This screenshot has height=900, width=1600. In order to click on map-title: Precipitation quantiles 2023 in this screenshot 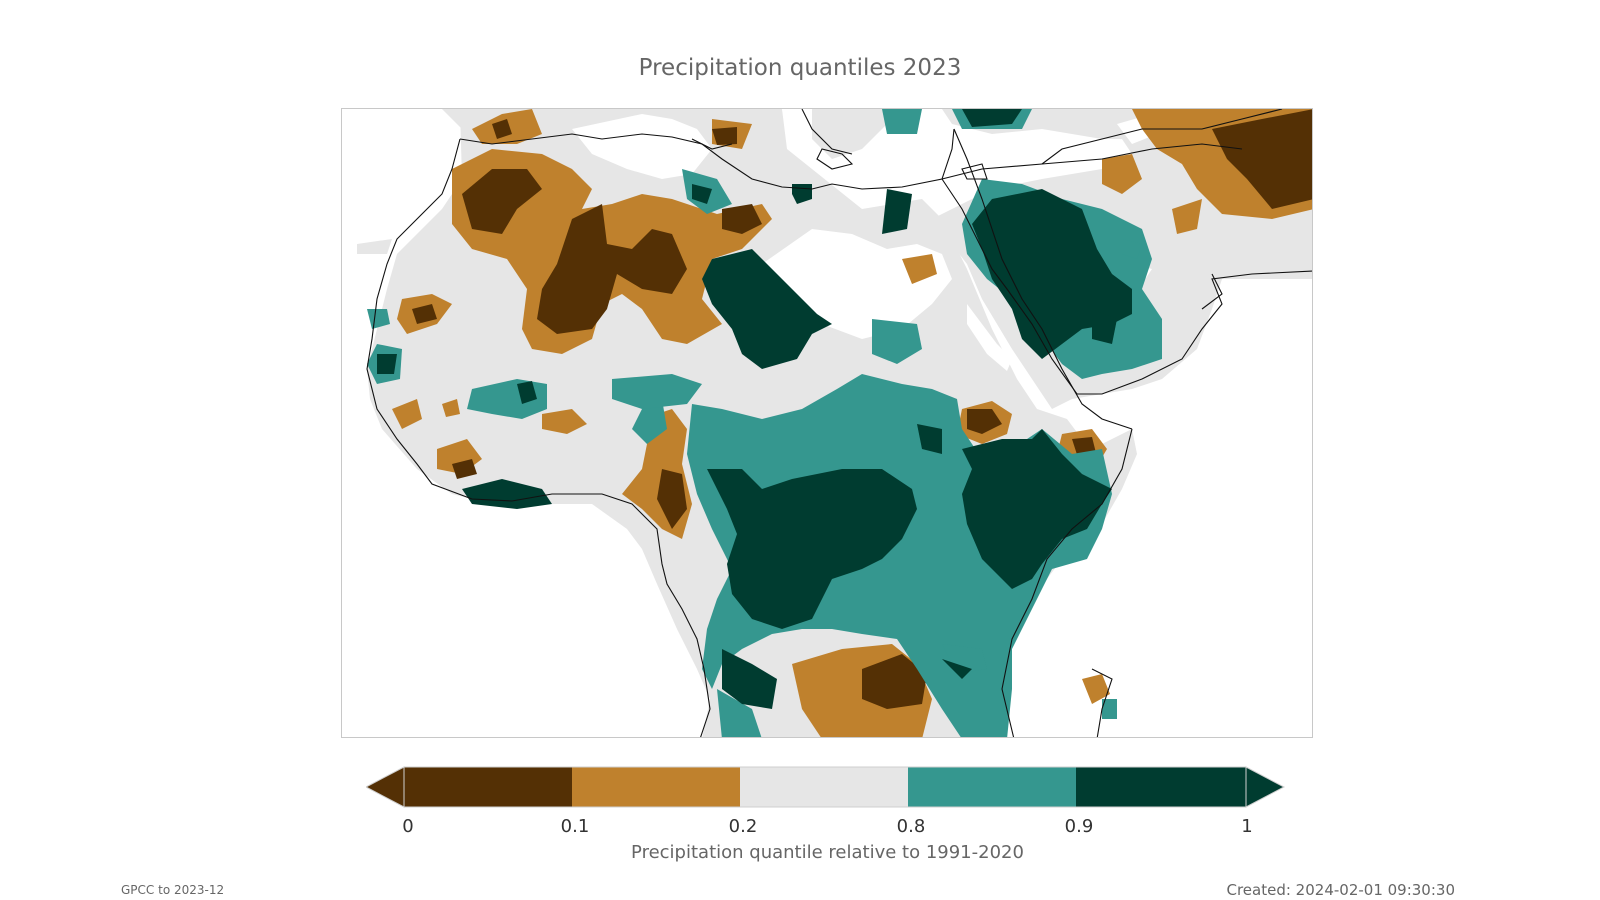, I will do `click(800, 68)`.